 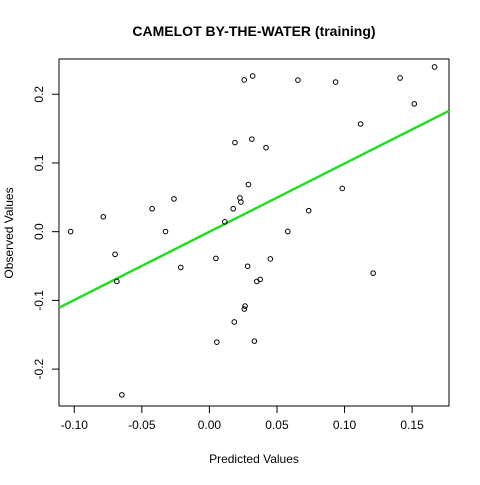 What do you see at coordinates (9, 232) in the screenshot?
I see `y-axis-label: Observed Values` at bounding box center [9, 232].